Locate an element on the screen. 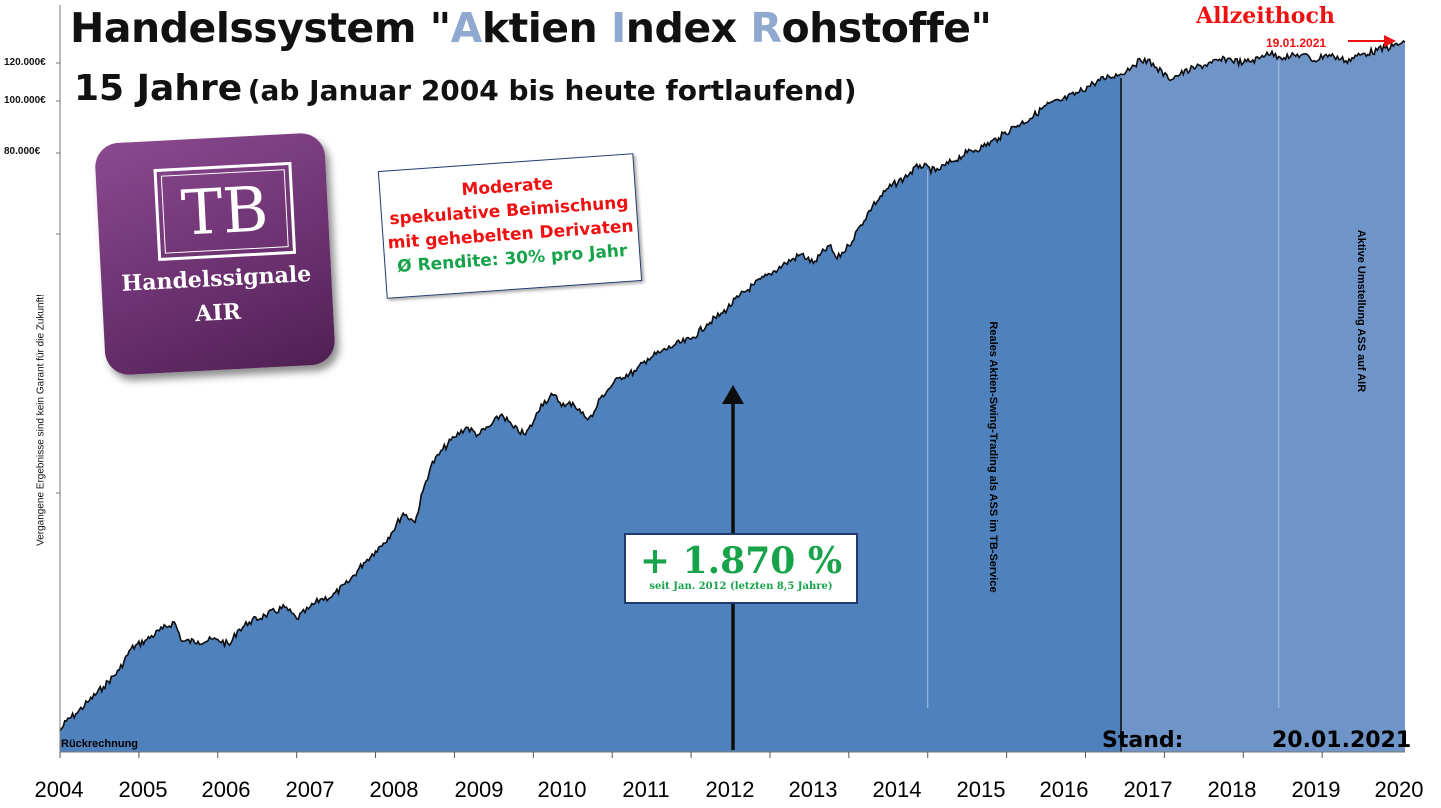  x-tick-label: 2014 is located at coordinates (897, 789).